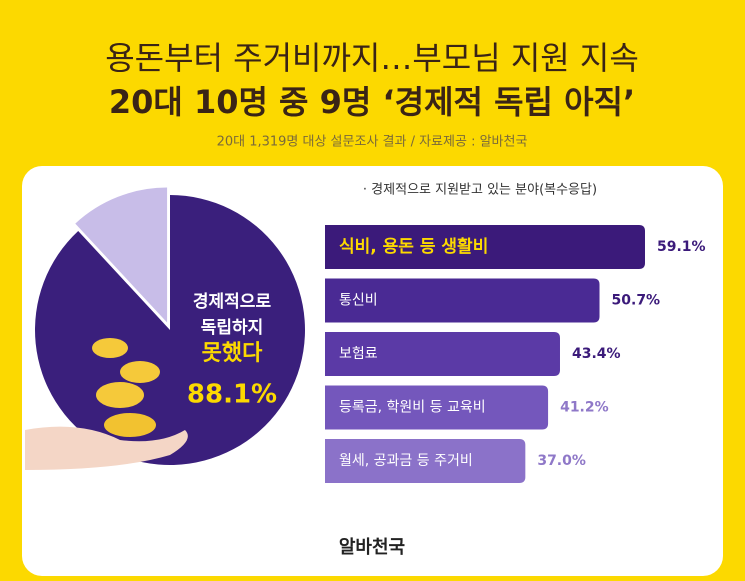 This screenshot has width=745, height=581. What do you see at coordinates (480, 190) in the screenshot?
I see `bar-chart-title: · 경제적으로 지원받고 있는 분야(복수응답)` at bounding box center [480, 190].